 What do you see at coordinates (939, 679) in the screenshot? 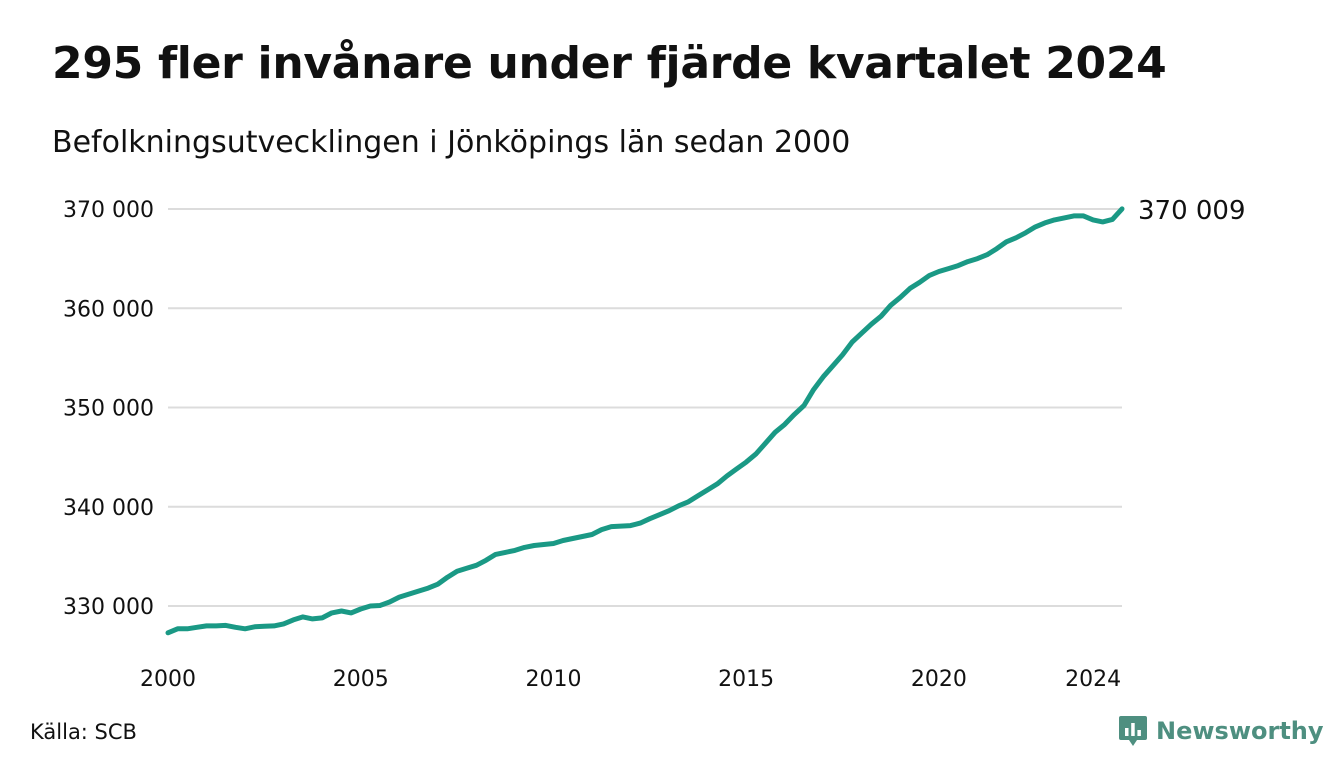
I see `x-tick-label: 2020` at bounding box center [939, 679].